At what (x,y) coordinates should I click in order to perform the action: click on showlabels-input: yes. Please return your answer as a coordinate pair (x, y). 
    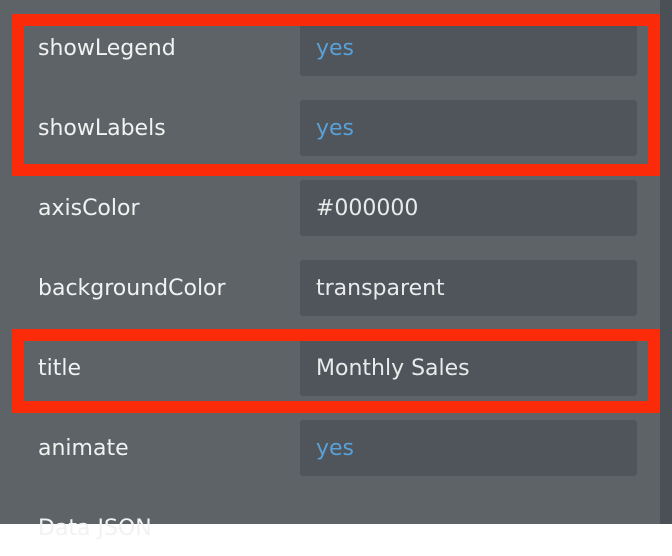
    Looking at the image, I should click on (468, 128).